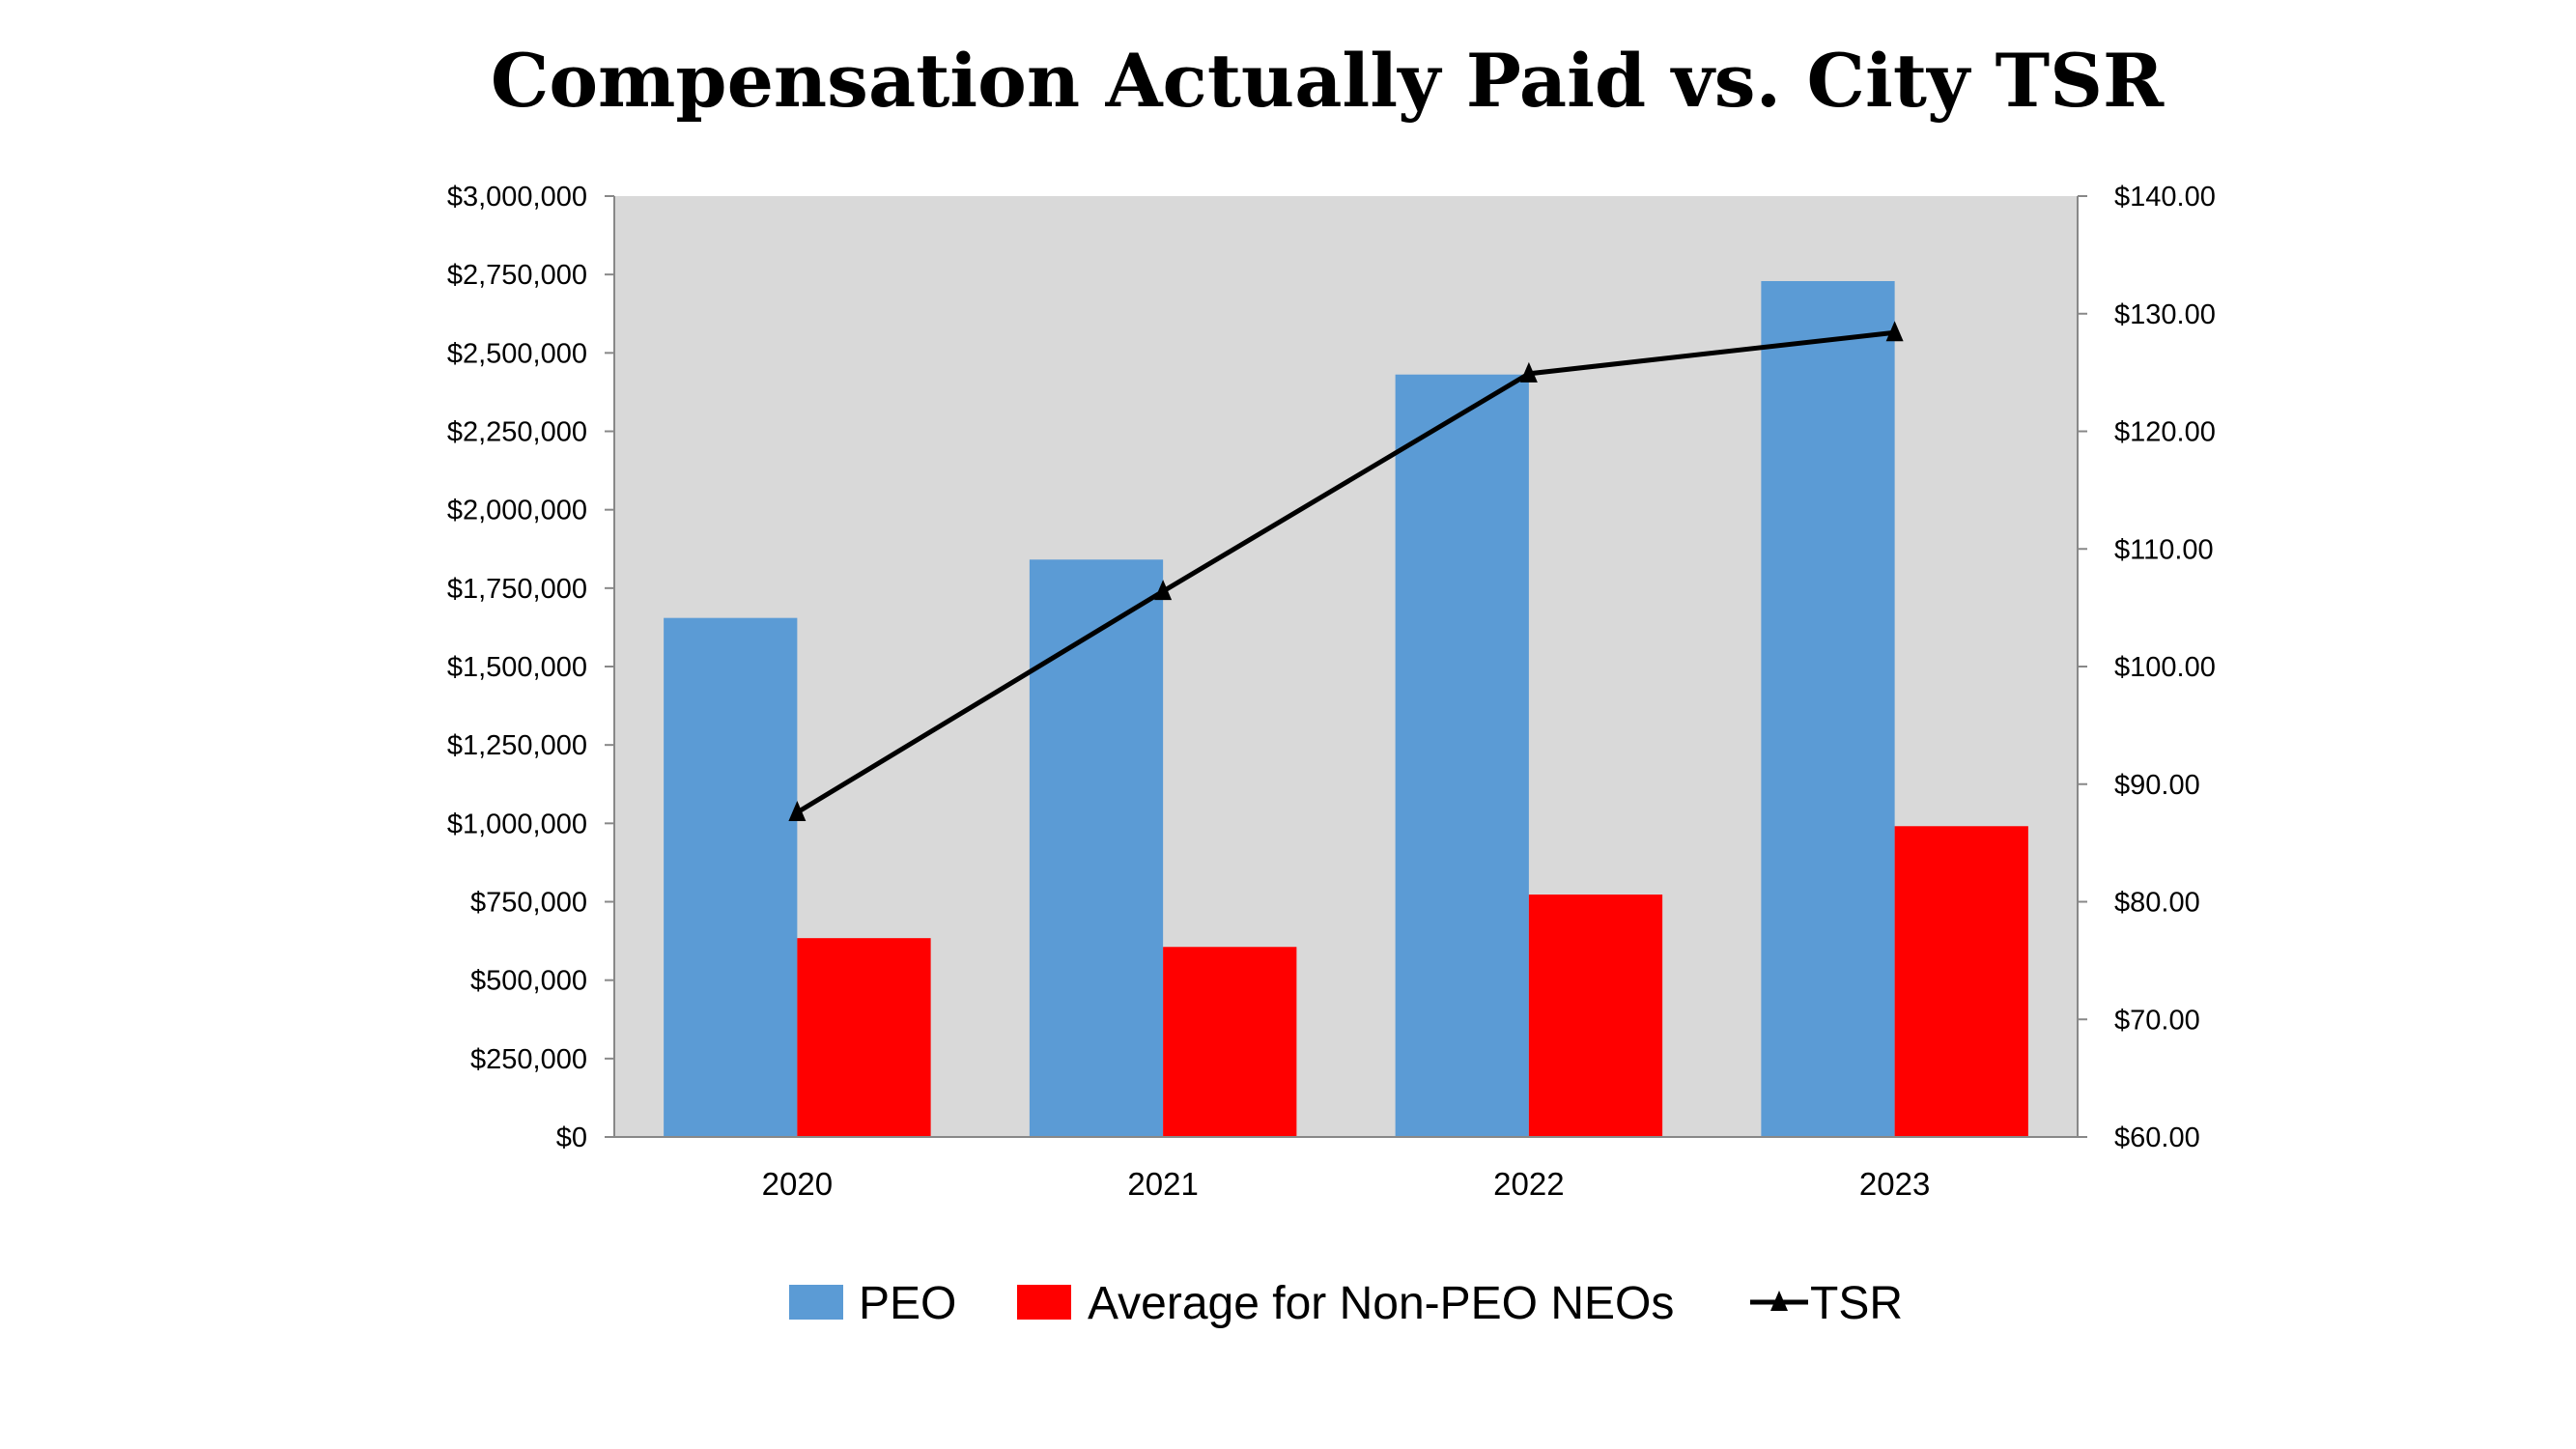 This screenshot has height=1449, width=2576. I want to click on tsr-line, so click(1345, 572).